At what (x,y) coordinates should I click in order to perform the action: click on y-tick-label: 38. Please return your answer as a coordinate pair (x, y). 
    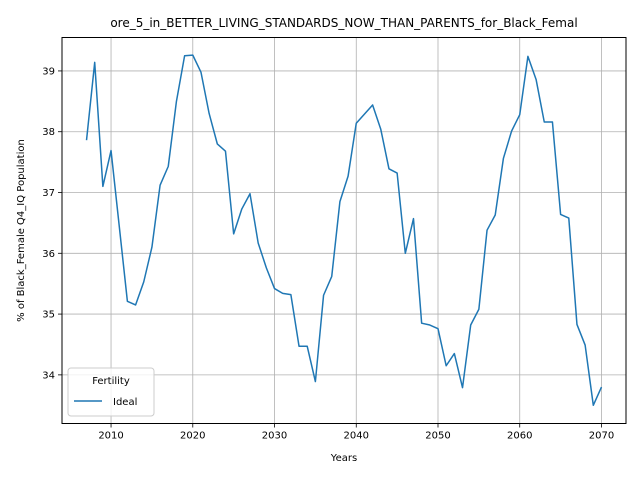
    Looking at the image, I should click on (48, 132).